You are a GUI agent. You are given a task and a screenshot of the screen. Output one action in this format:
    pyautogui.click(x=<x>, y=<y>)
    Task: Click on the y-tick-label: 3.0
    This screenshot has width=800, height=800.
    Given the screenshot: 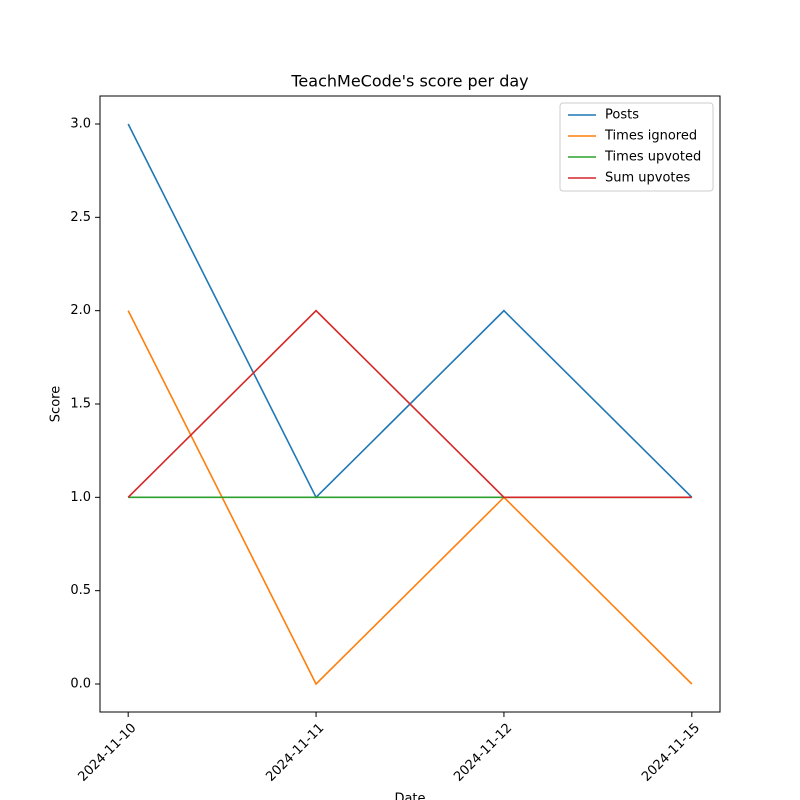 What is the action you would take?
    pyautogui.click(x=80, y=124)
    